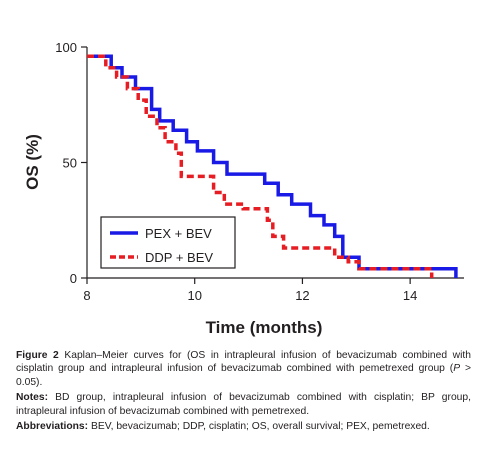 Image resolution: width=485 pixels, height=476 pixels. I want to click on legend-box, so click(168, 242).